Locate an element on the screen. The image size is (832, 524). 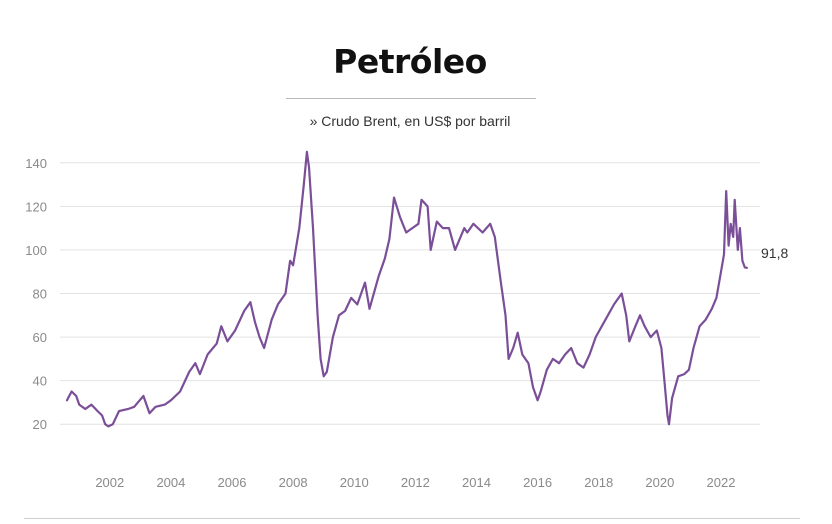
title-divider is located at coordinates (411, 98).